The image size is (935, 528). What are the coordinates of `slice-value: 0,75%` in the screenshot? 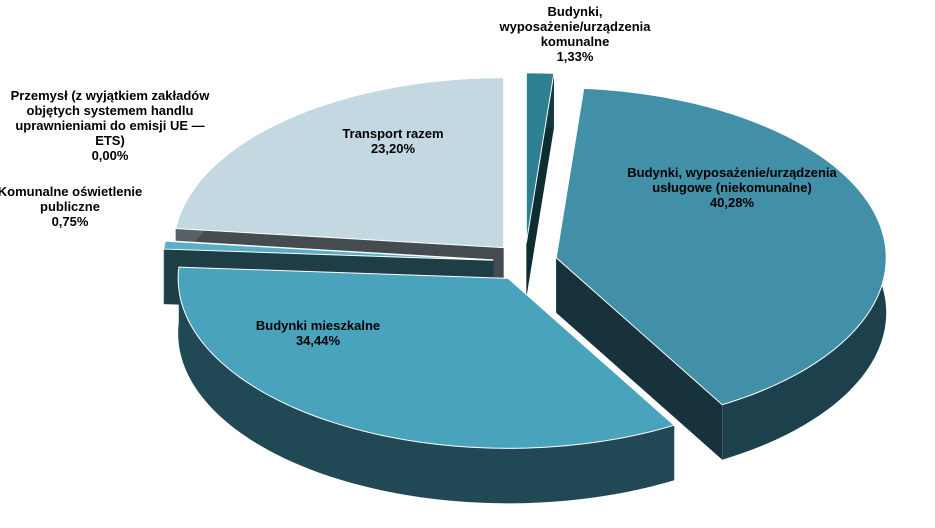 It's located at (70, 221).